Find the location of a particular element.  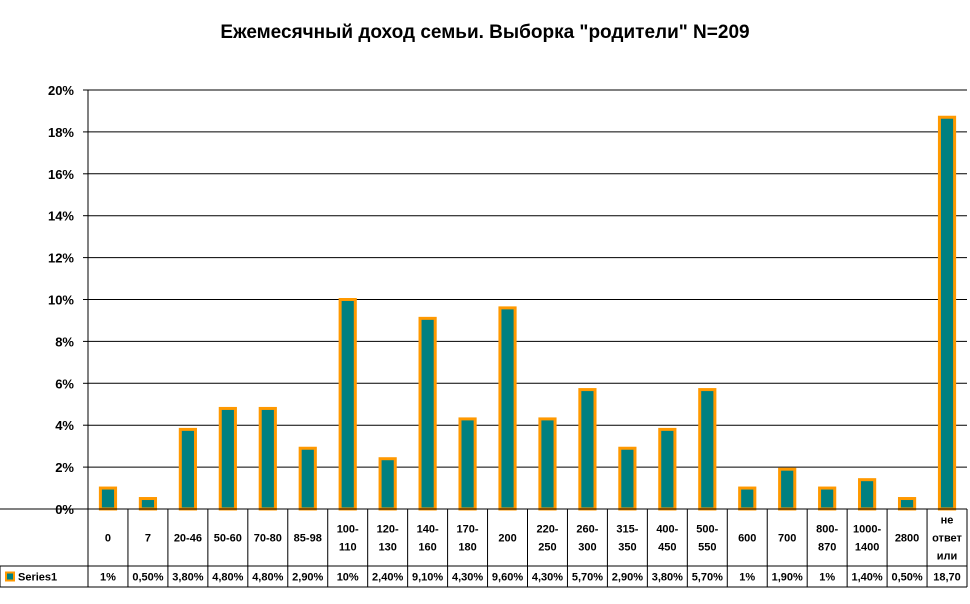

category-label: 315- 350 is located at coordinates (627, 539).